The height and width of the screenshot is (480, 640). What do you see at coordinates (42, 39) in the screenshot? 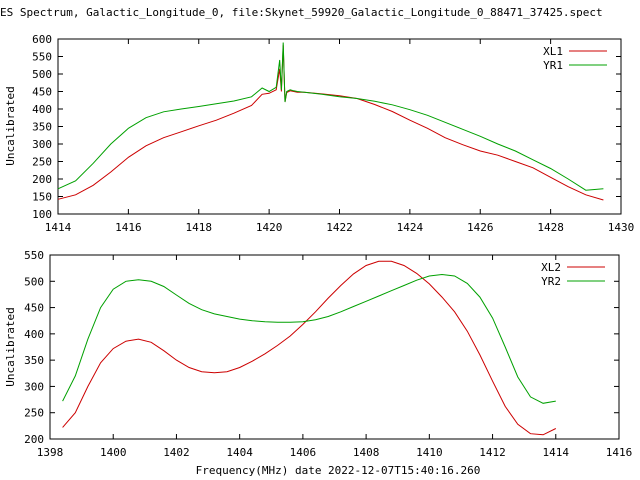
I see `top-y-tick-label: 600` at bounding box center [42, 39].